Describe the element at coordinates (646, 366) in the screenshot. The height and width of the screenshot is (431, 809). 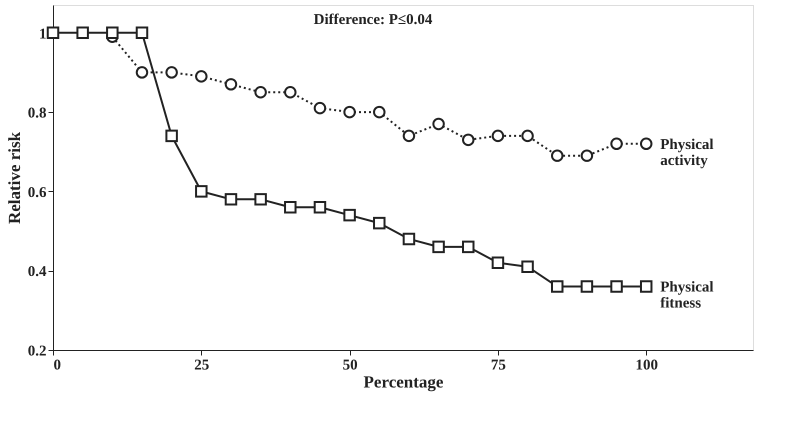
I see `x-tick-label: 100` at that location.